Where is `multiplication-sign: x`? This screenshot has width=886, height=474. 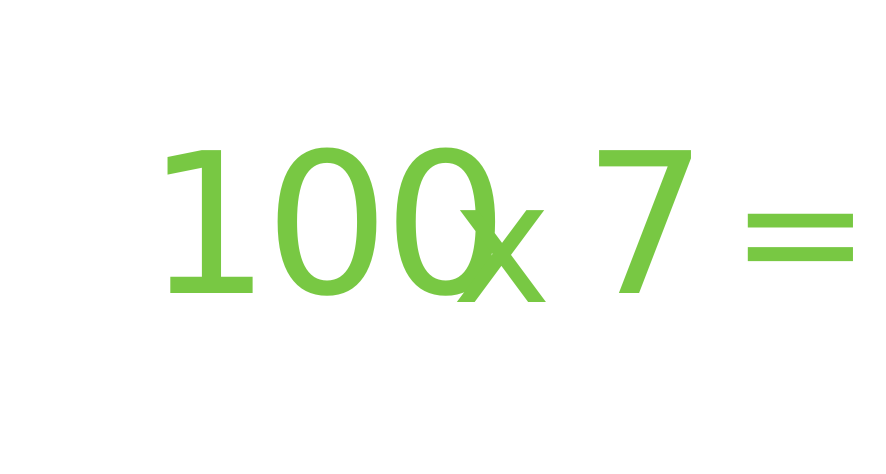
multiplication-sign: x is located at coordinates (502, 244).